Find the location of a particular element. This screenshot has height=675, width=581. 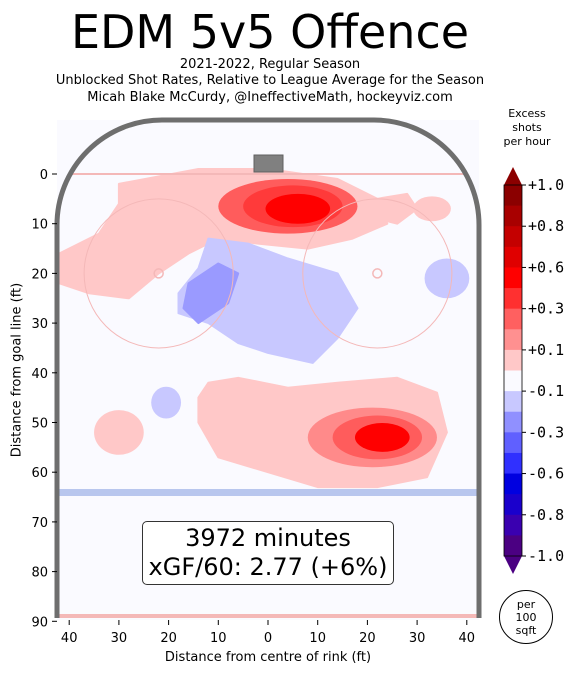

y-tick-label: 50 is located at coordinates (39, 424).